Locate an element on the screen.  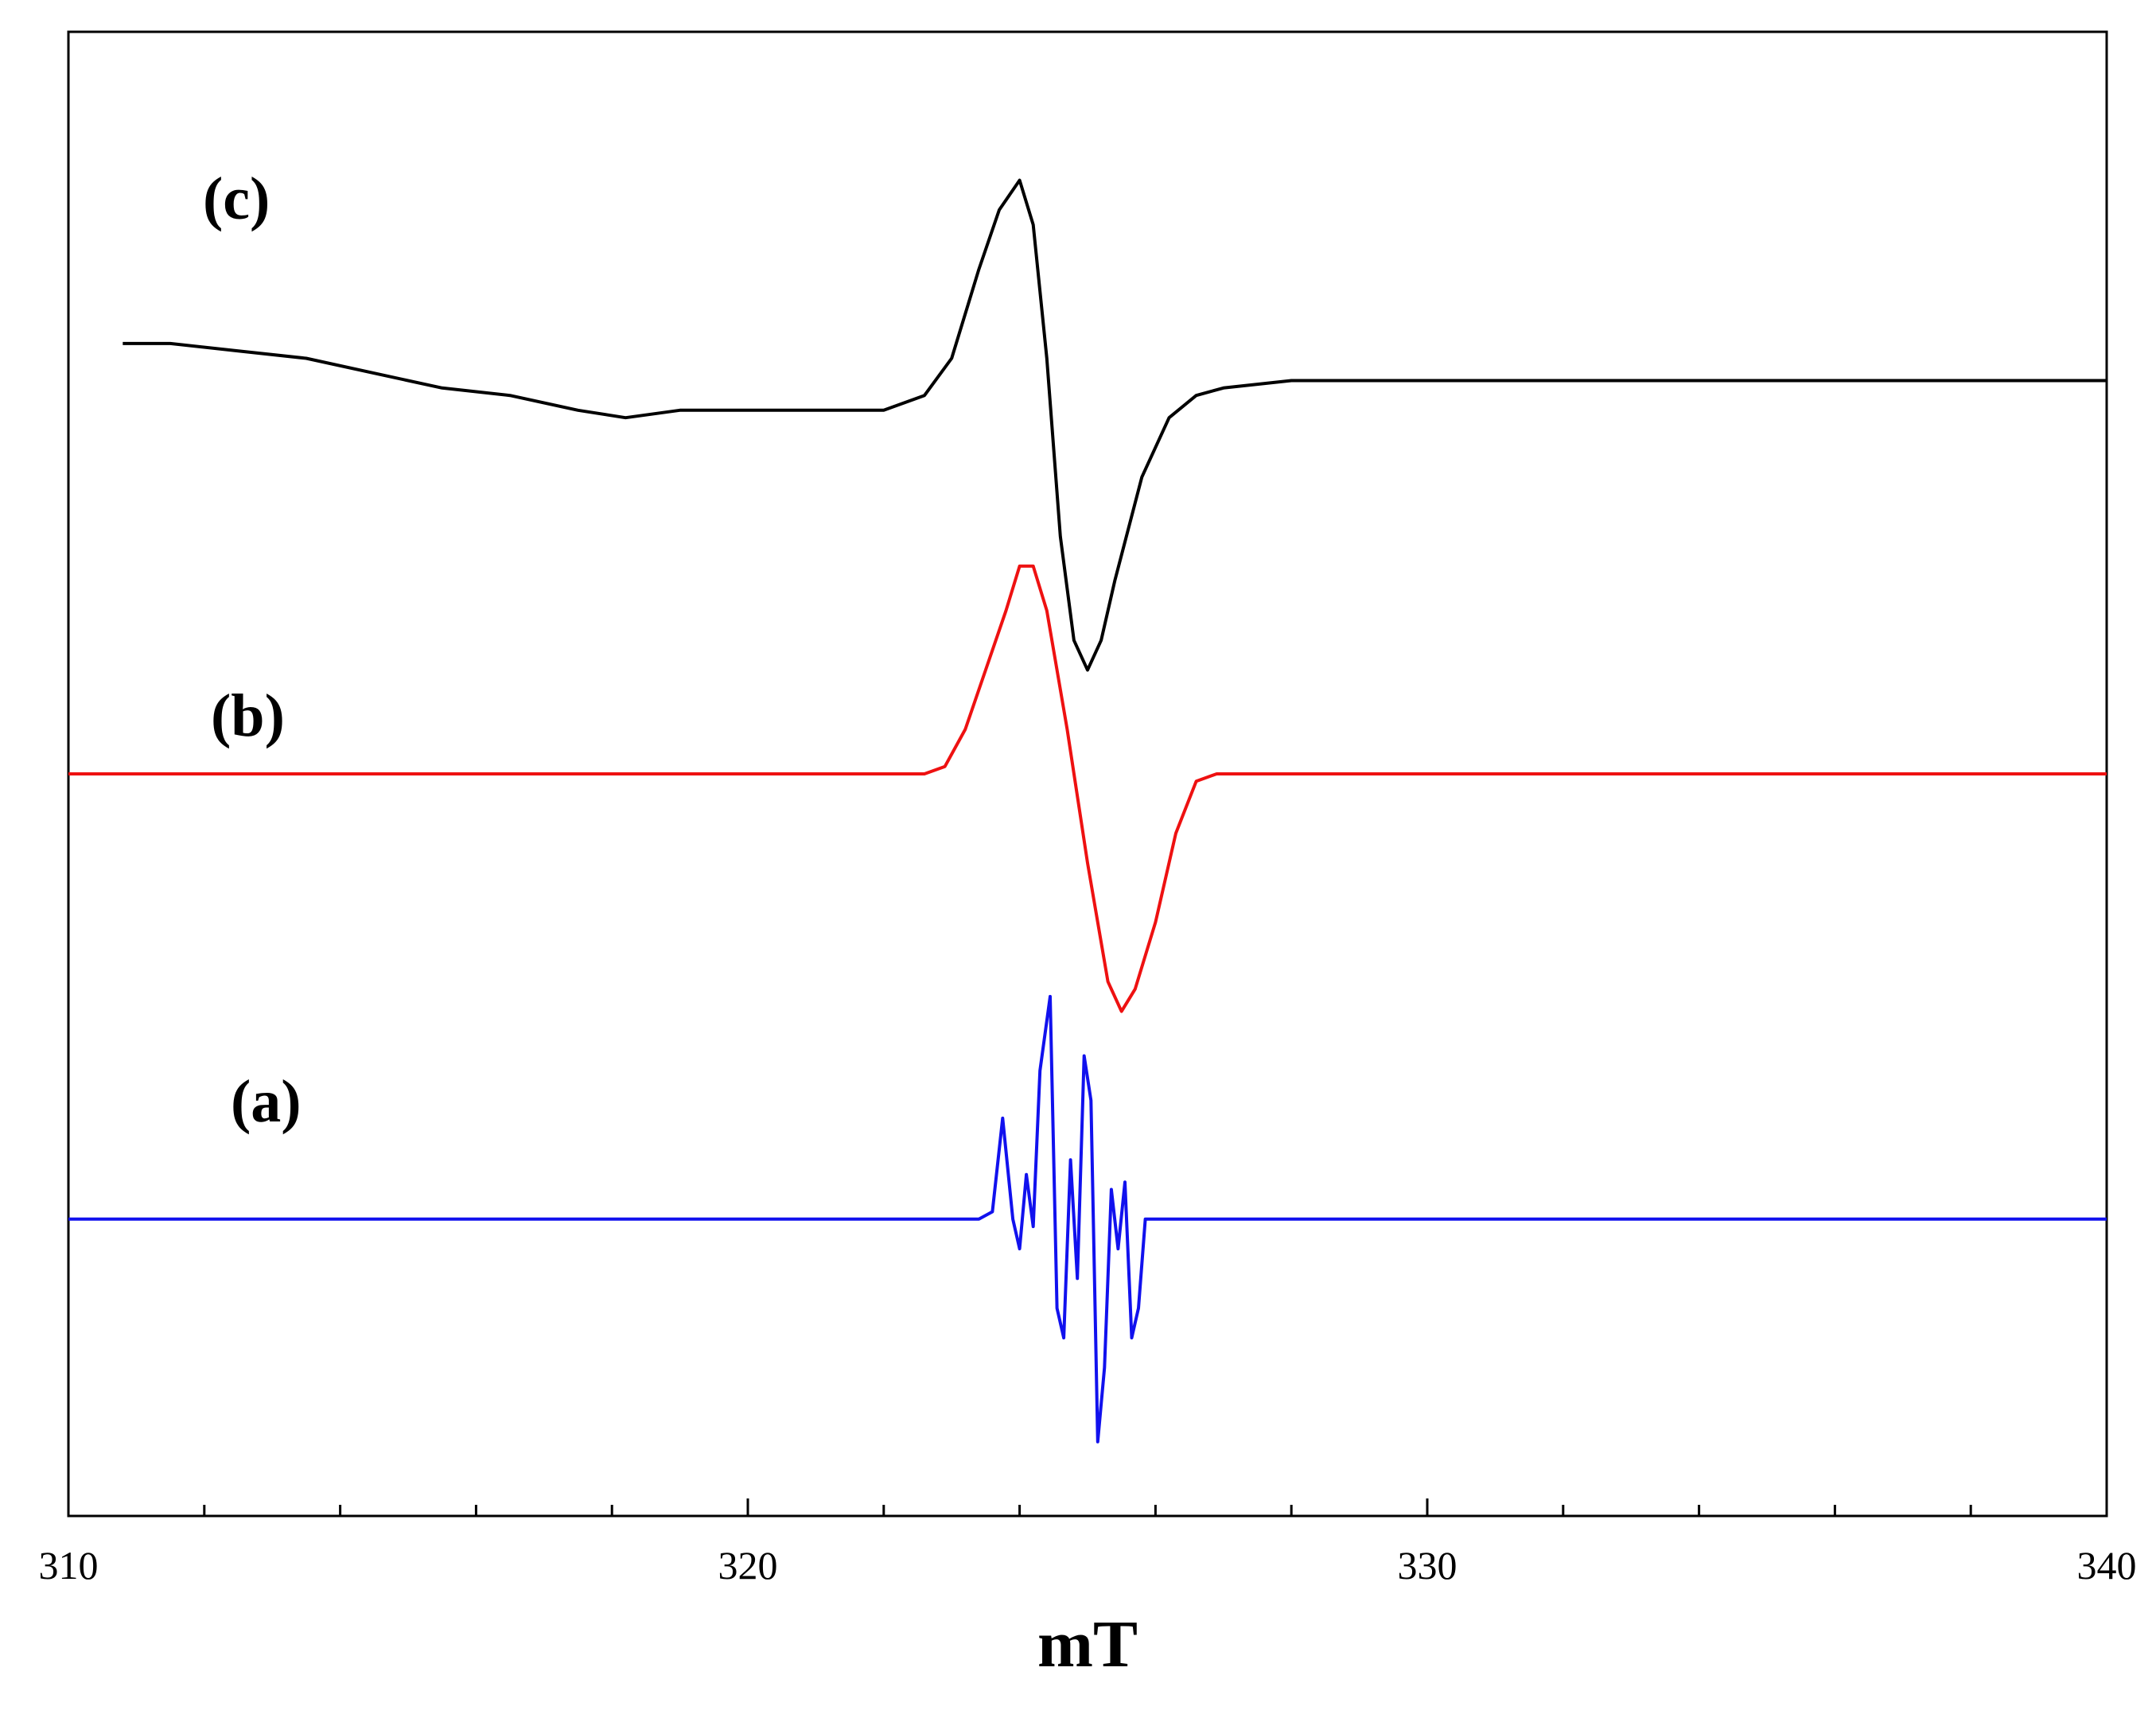
curve-label-c: (c) is located at coordinates (236, 198).